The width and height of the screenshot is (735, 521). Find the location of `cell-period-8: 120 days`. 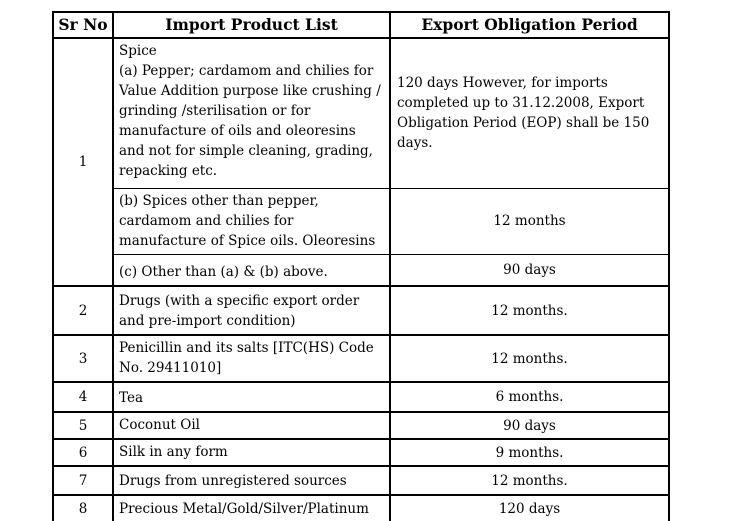

cell-period-8: 120 days is located at coordinates (529, 507).